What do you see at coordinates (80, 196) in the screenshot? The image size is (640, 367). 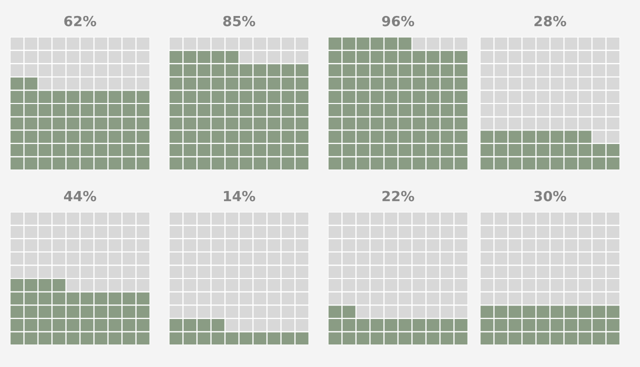 I see `data-label: 44%` at bounding box center [80, 196].